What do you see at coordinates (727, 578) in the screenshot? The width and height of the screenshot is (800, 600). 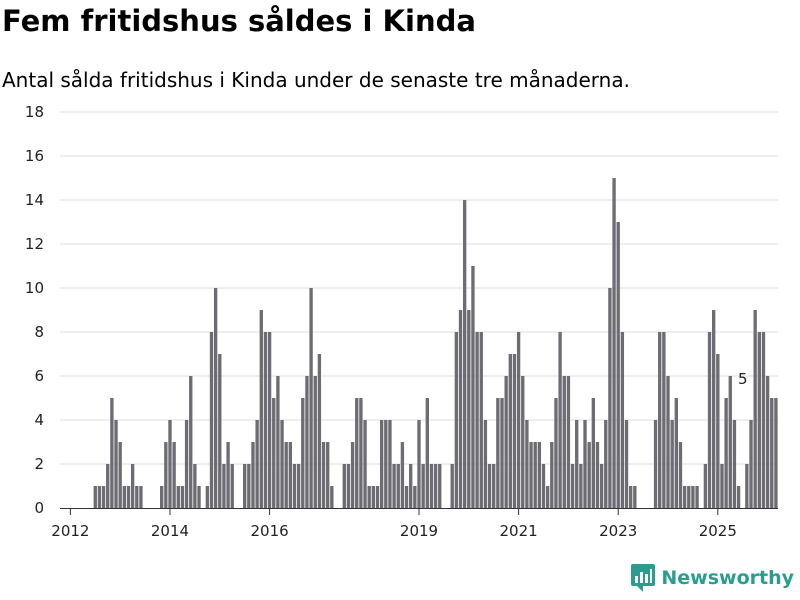 I see `newsworthy-brand-name: Newsworthy` at bounding box center [727, 578].